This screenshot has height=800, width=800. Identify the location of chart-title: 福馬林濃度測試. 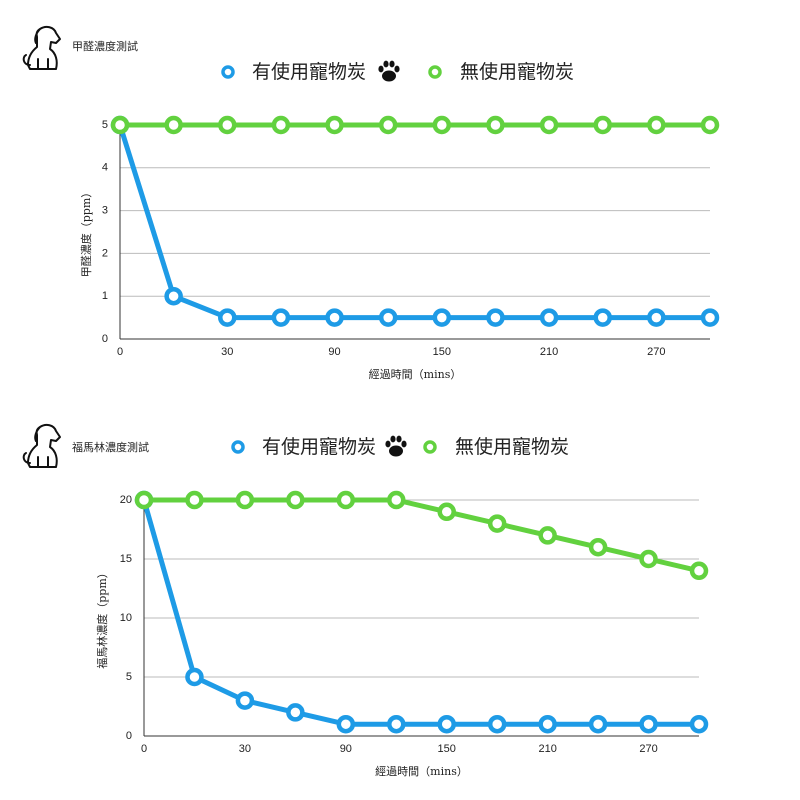
(110, 447).